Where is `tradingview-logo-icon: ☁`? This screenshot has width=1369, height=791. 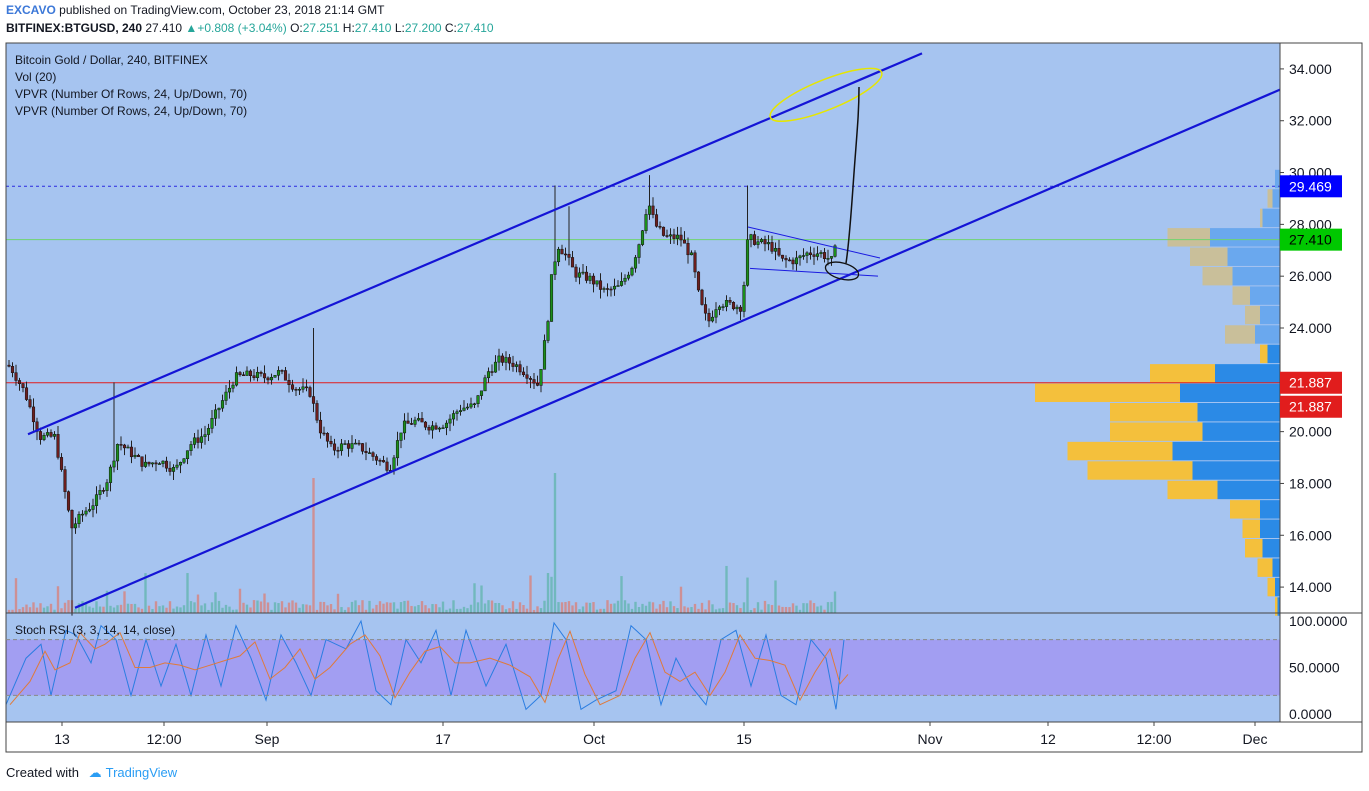 tradingview-logo-icon: ☁ is located at coordinates (95, 772).